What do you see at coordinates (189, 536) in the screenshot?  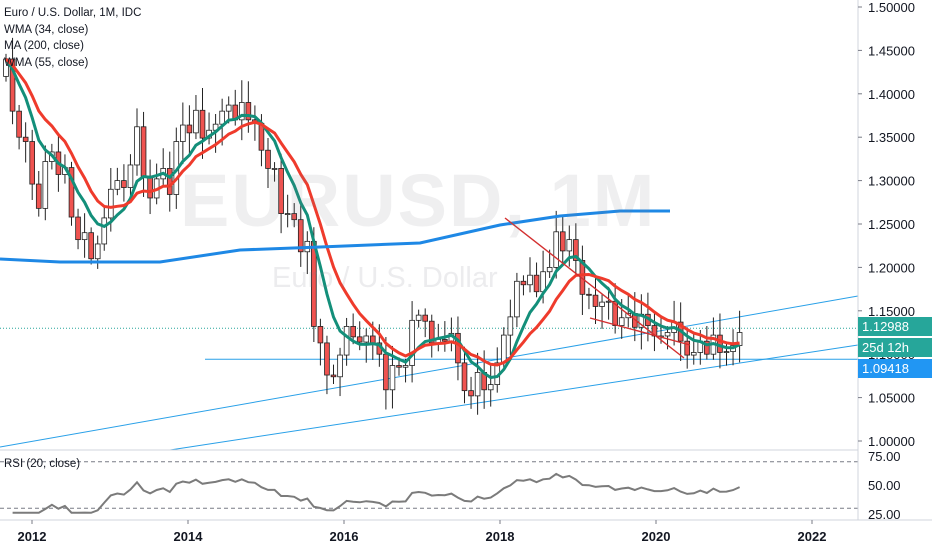 I see `time-tick-label: 2014` at bounding box center [189, 536].